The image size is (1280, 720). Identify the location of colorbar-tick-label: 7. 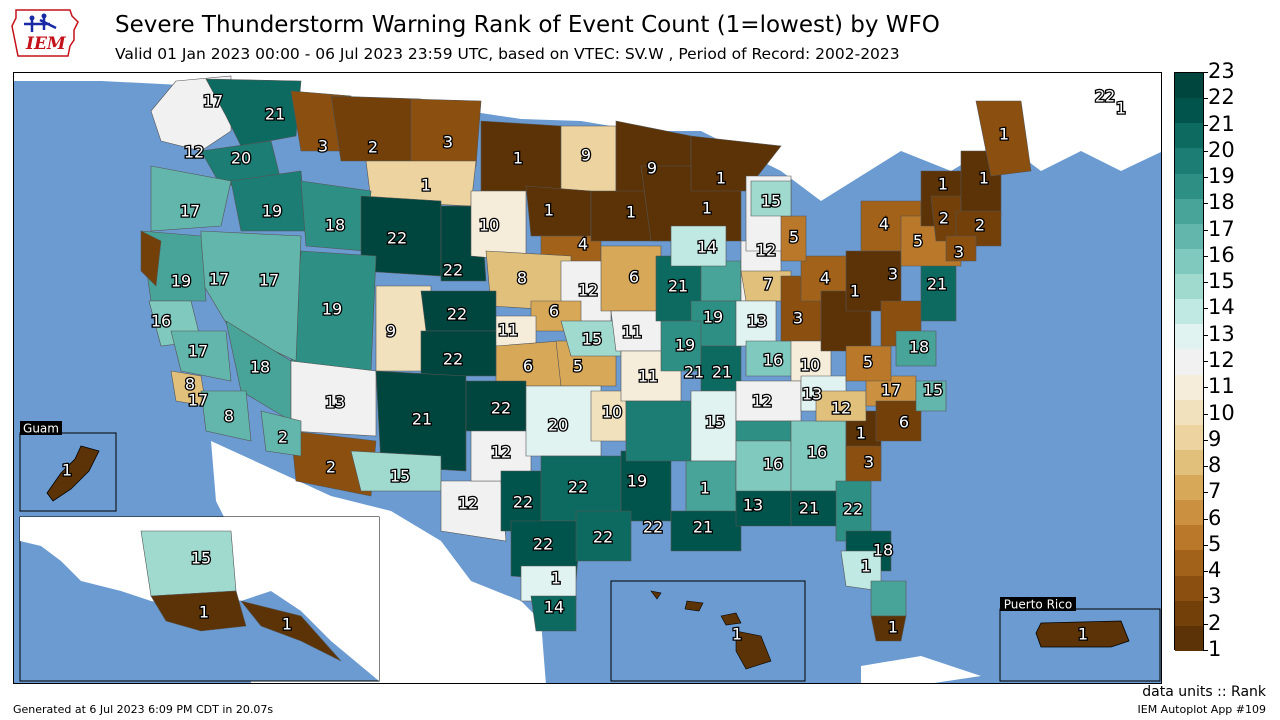
(1215, 491).